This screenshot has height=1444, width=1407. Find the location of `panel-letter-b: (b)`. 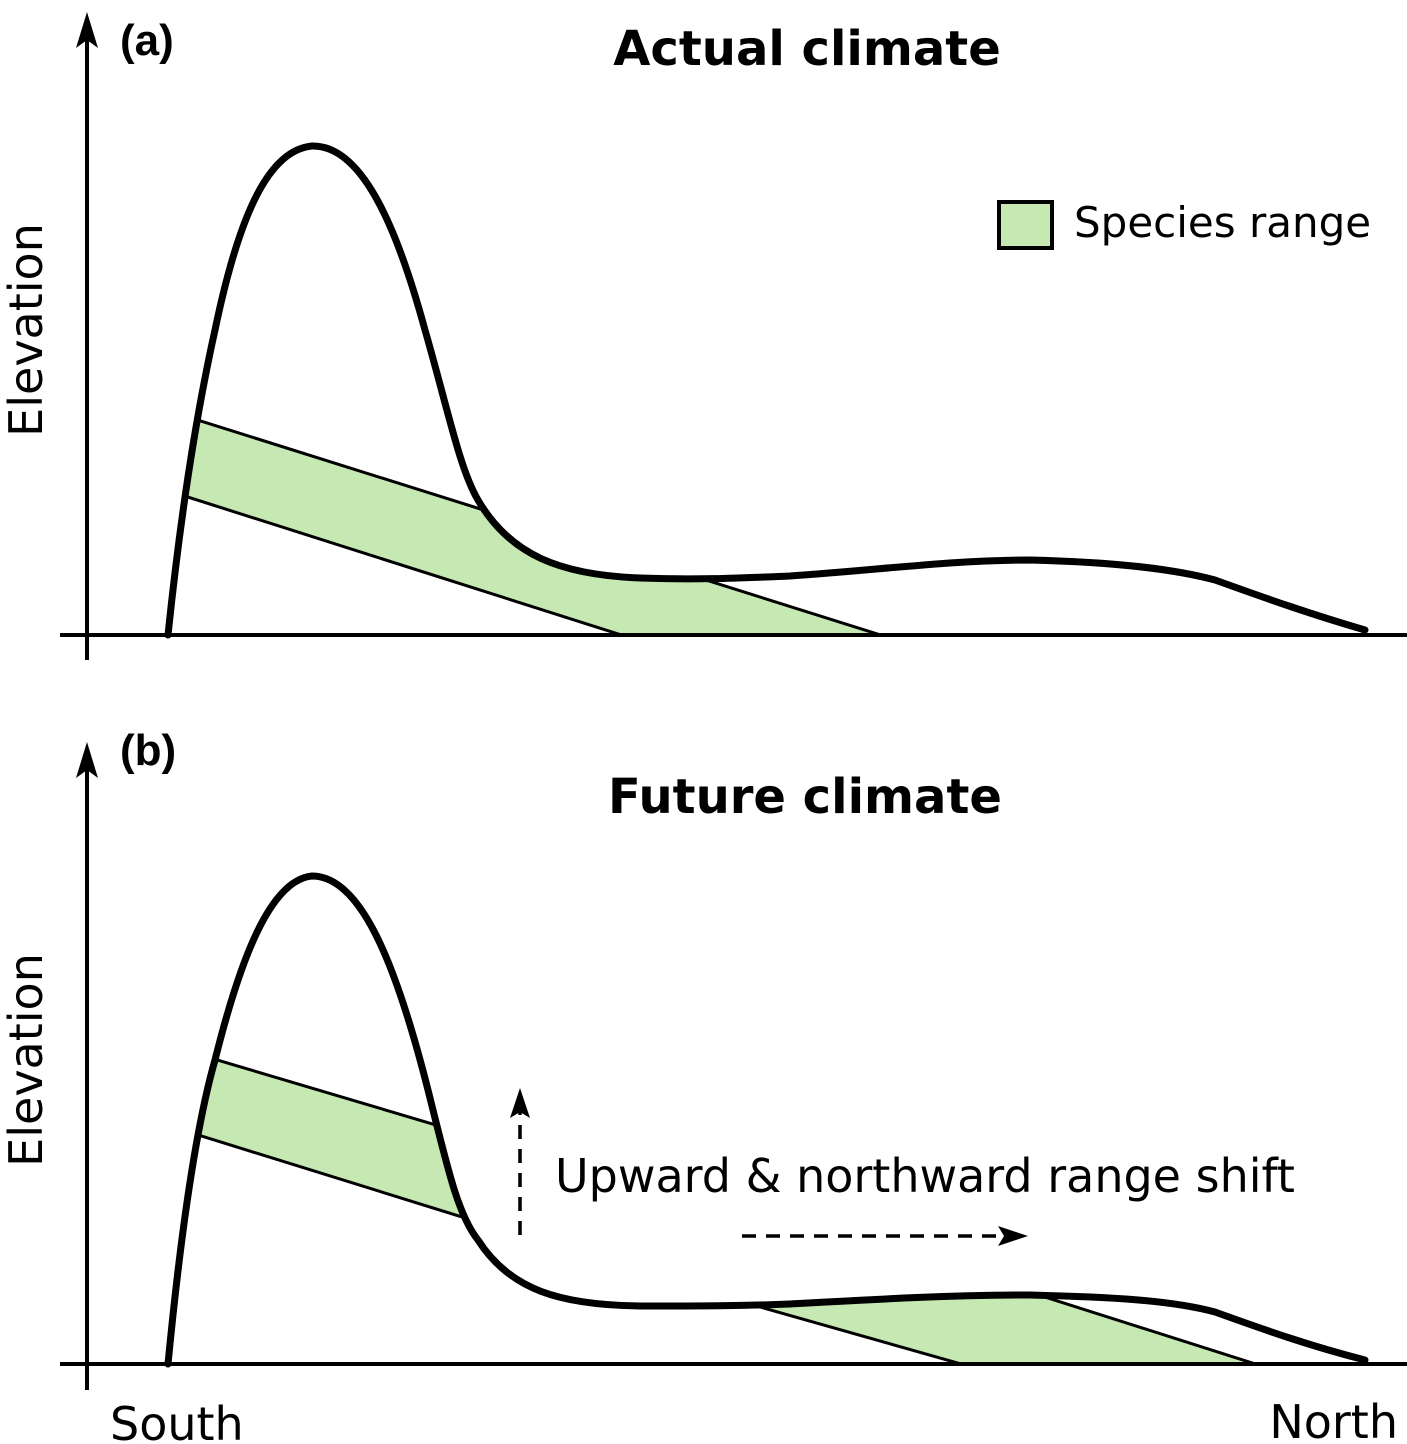

panel-letter-b: (b) is located at coordinates (148, 750).